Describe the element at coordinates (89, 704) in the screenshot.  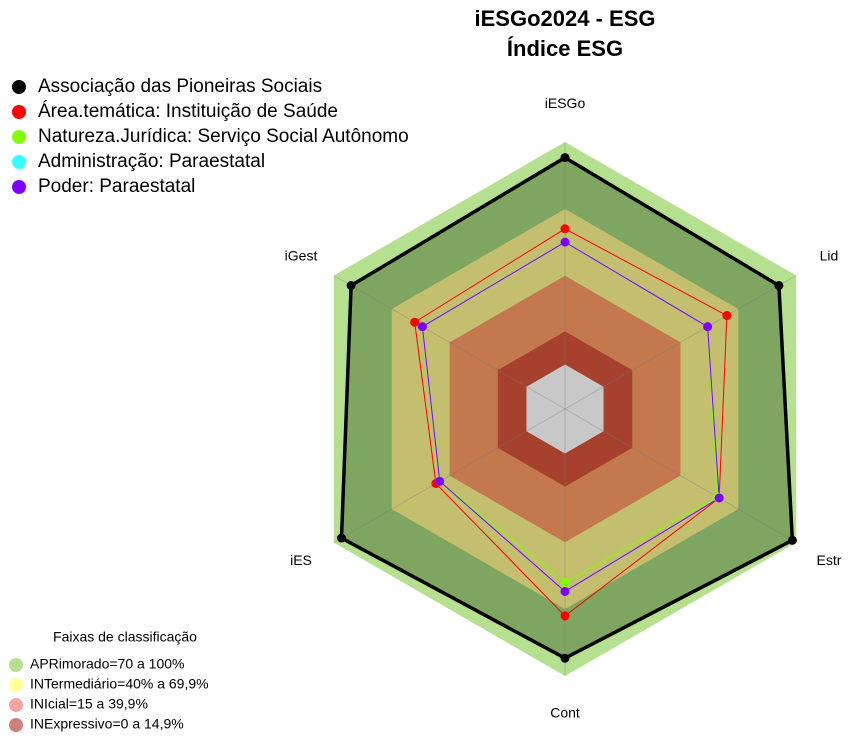
I see `band-legend-label: INIcial=15 a 39,9%` at that location.